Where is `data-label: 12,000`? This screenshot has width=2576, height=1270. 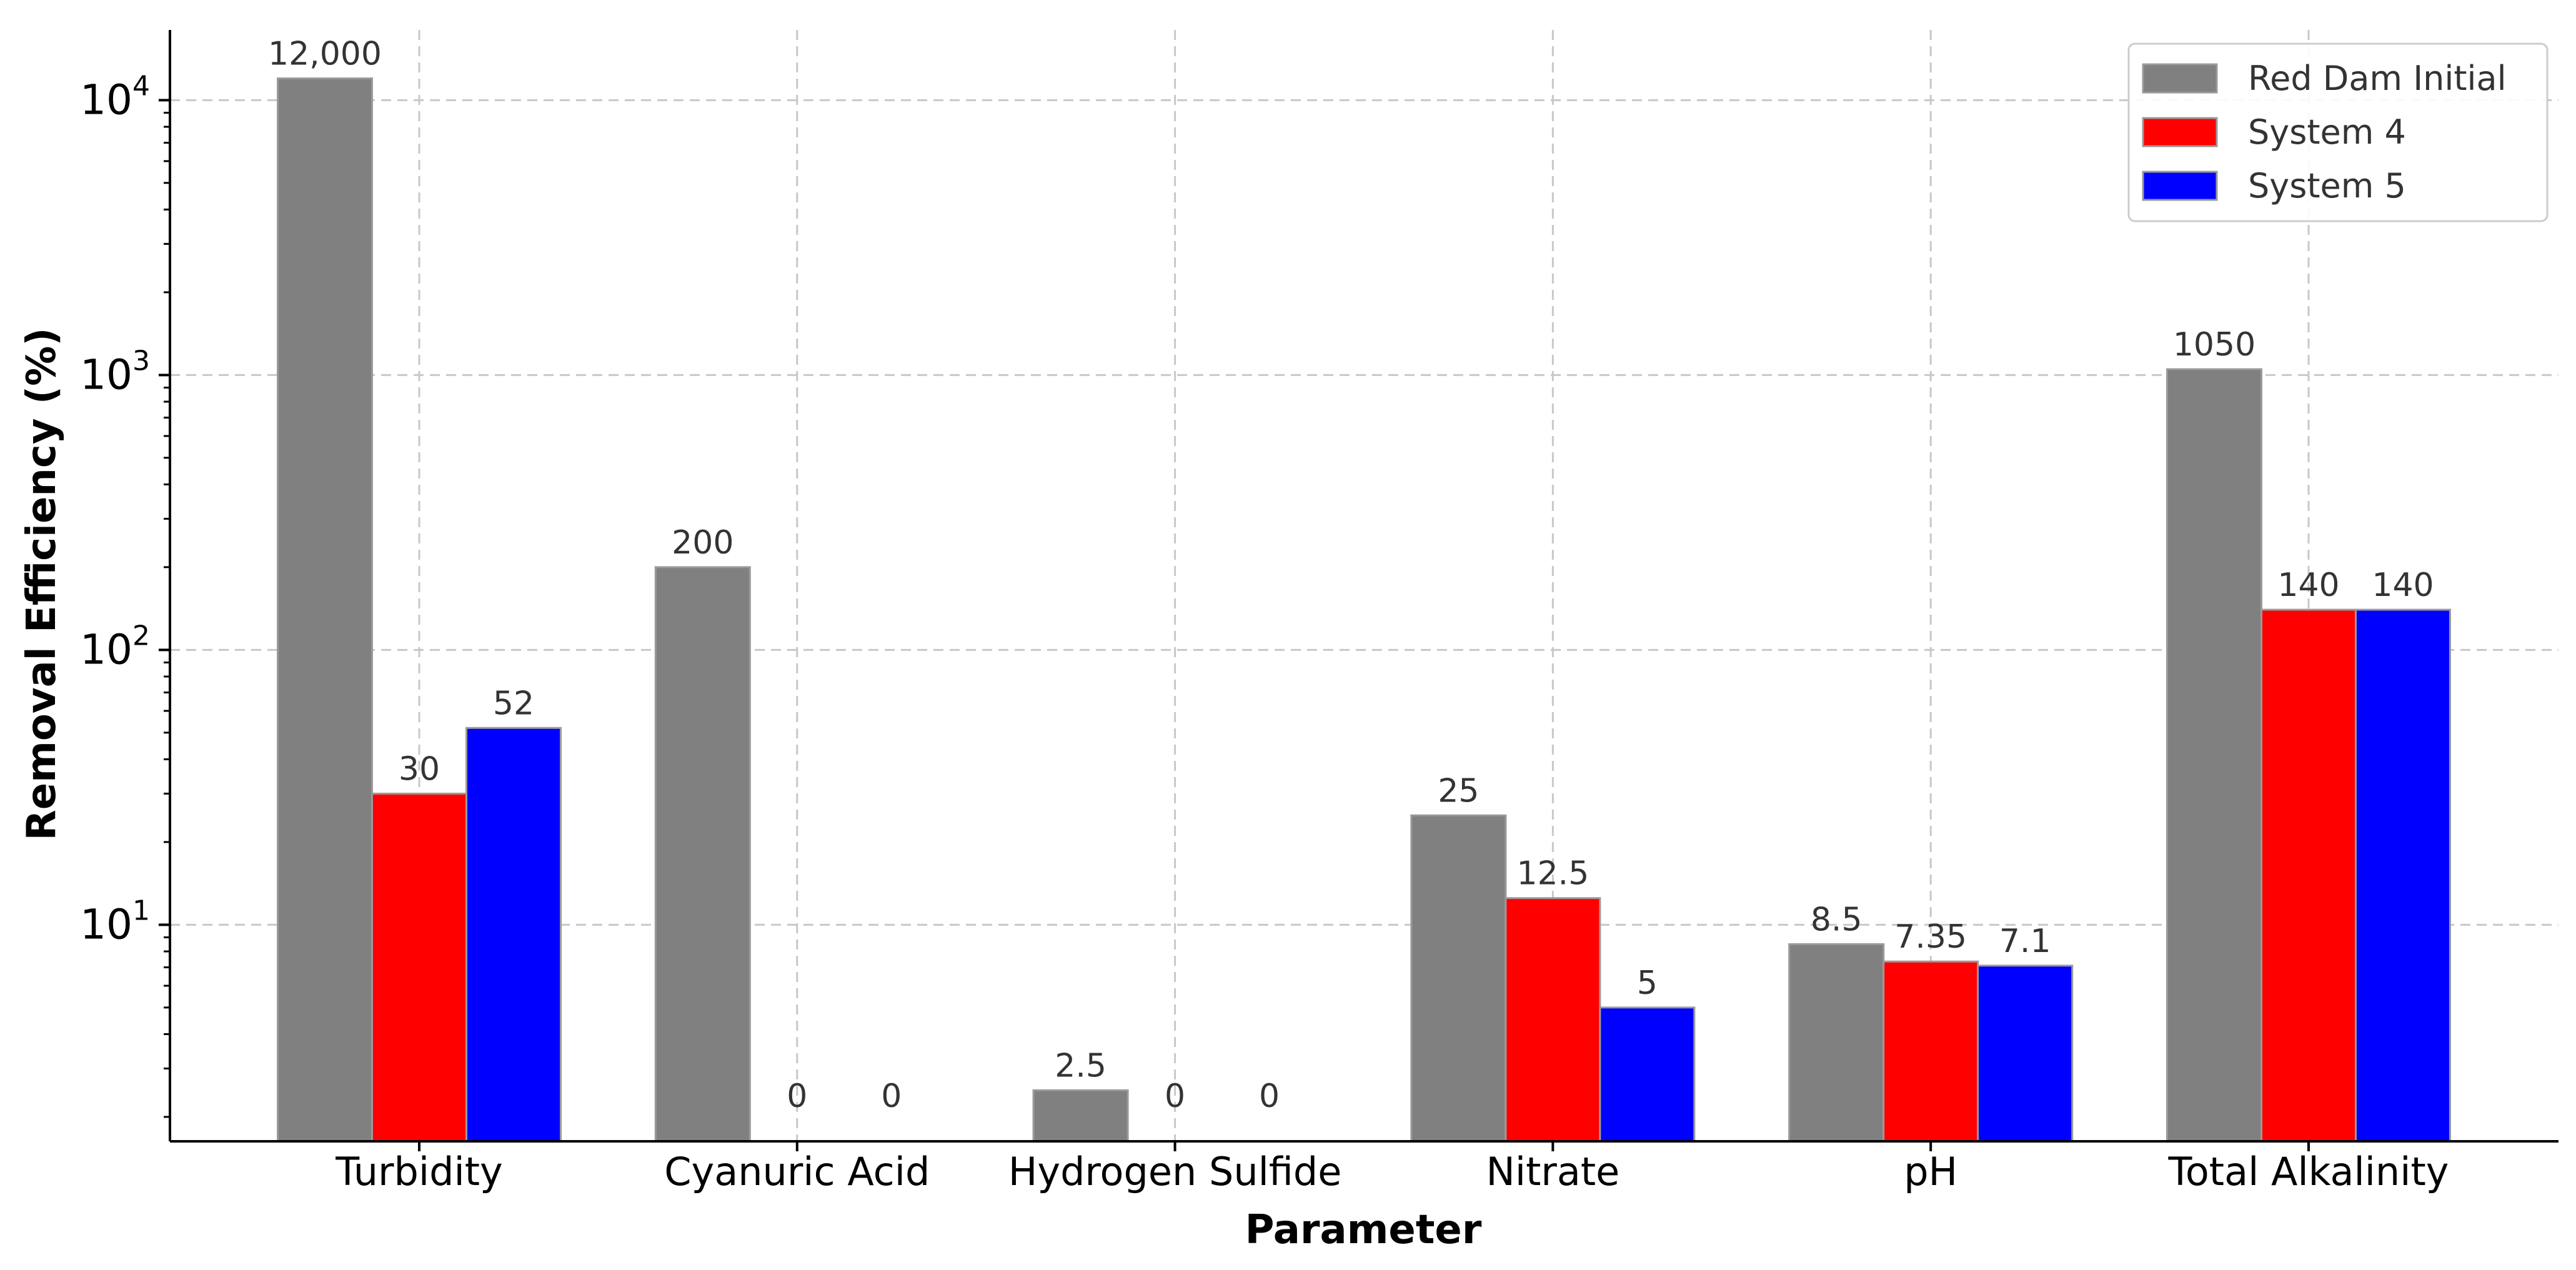
data-label: 12,000 is located at coordinates (325, 53).